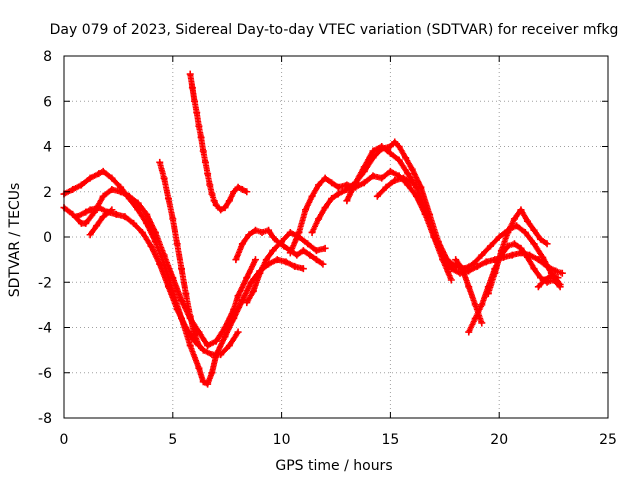 Image resolution: width=640 pixels, height=480 pixels. I want to click on y-tick-label: -4, so click(45, 329).